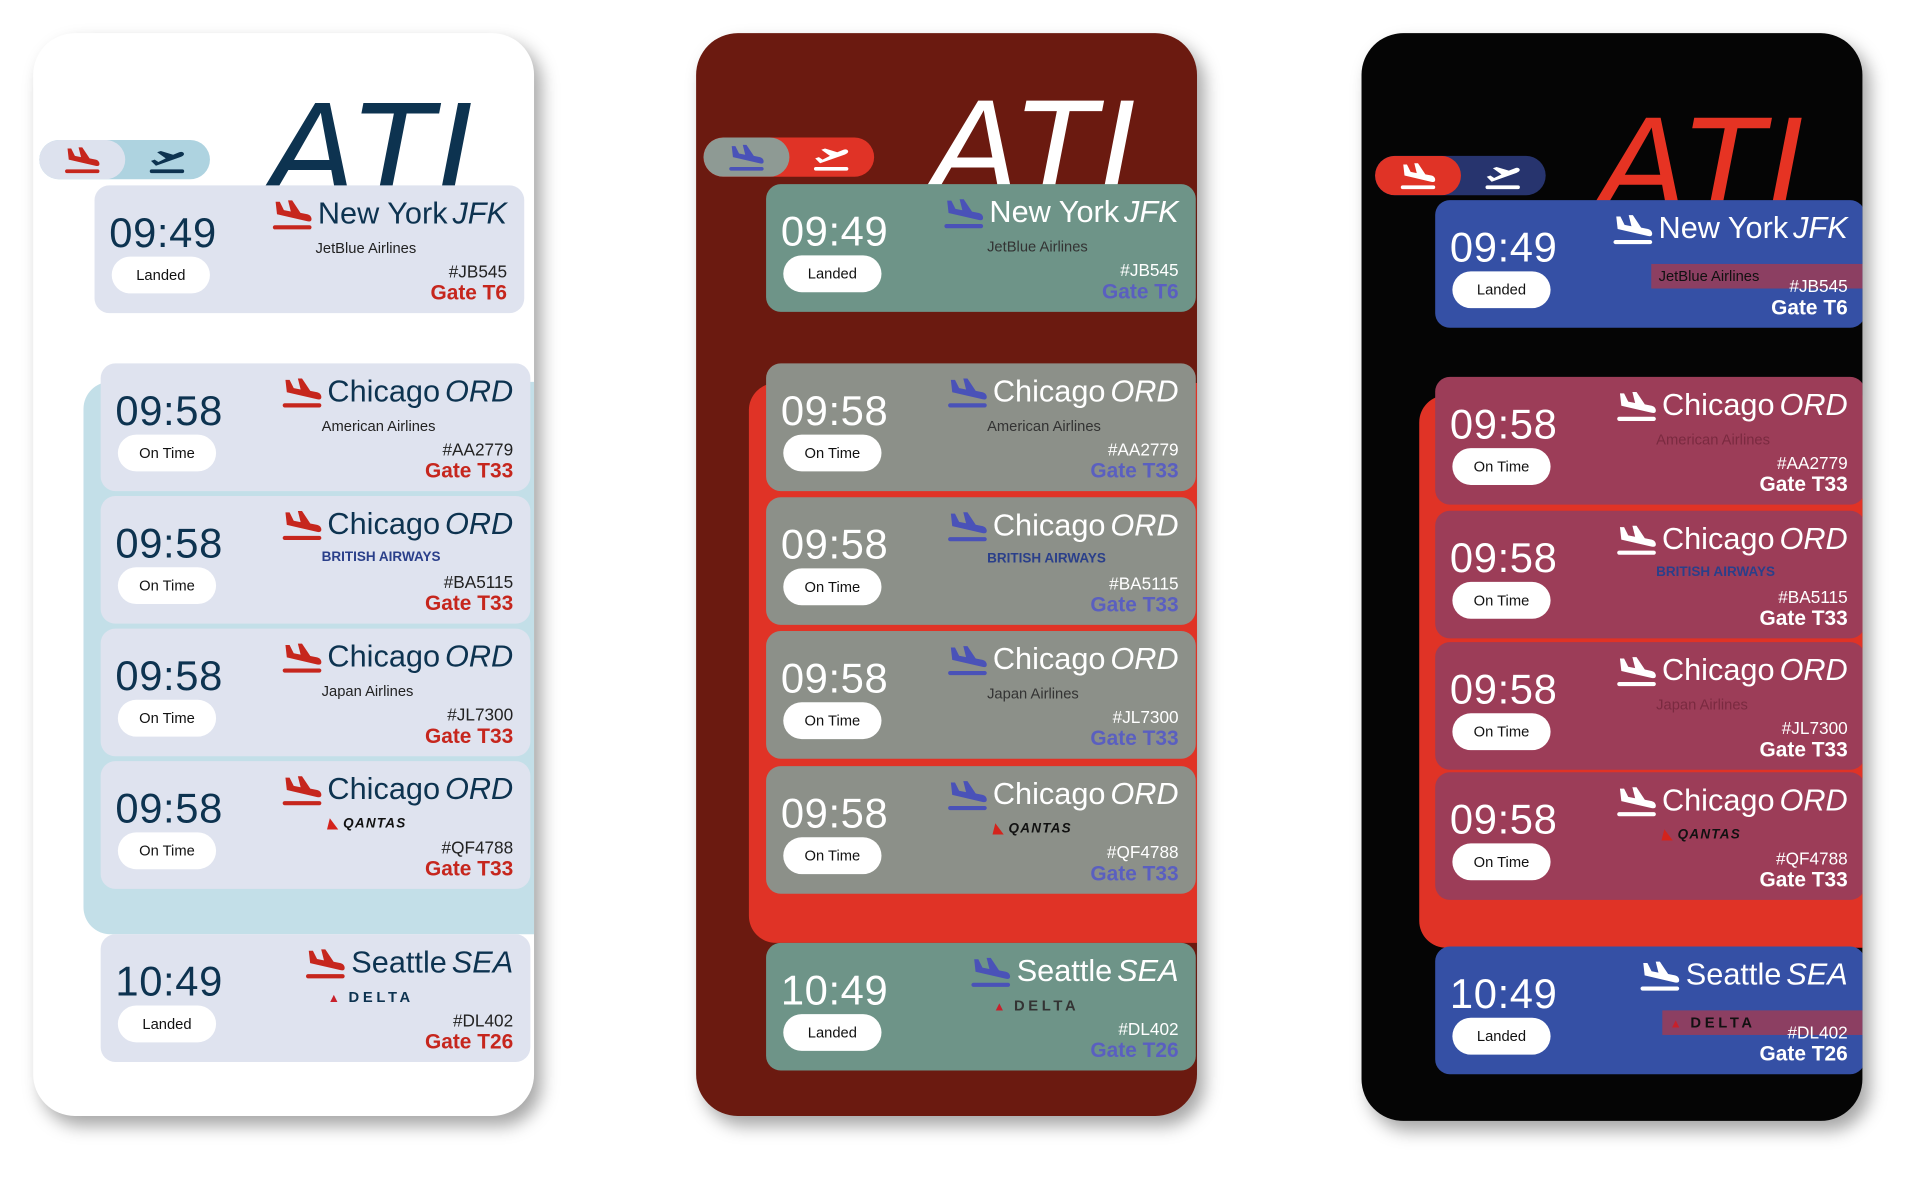 This screenshot has width=1920, height=1179. What do you see at coordinates (1148, 971) in the screenshot?
I see `airport-code: SEA` at bounding box center [1148, 971].